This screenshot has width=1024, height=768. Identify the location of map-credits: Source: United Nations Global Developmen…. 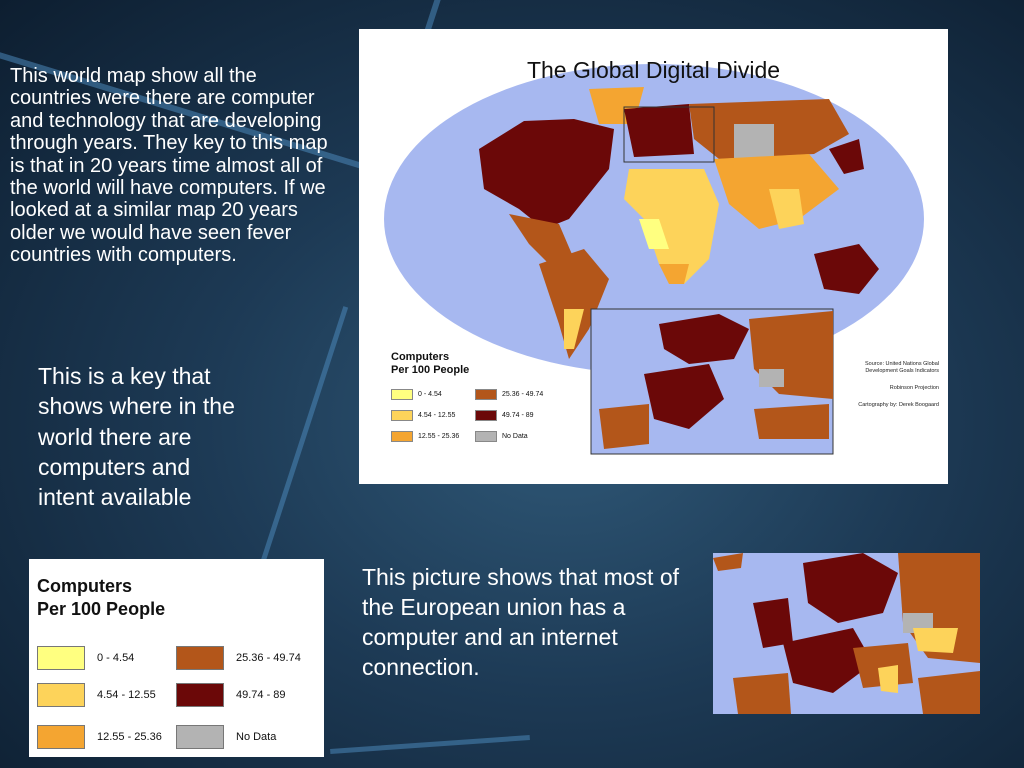
(894, 390).